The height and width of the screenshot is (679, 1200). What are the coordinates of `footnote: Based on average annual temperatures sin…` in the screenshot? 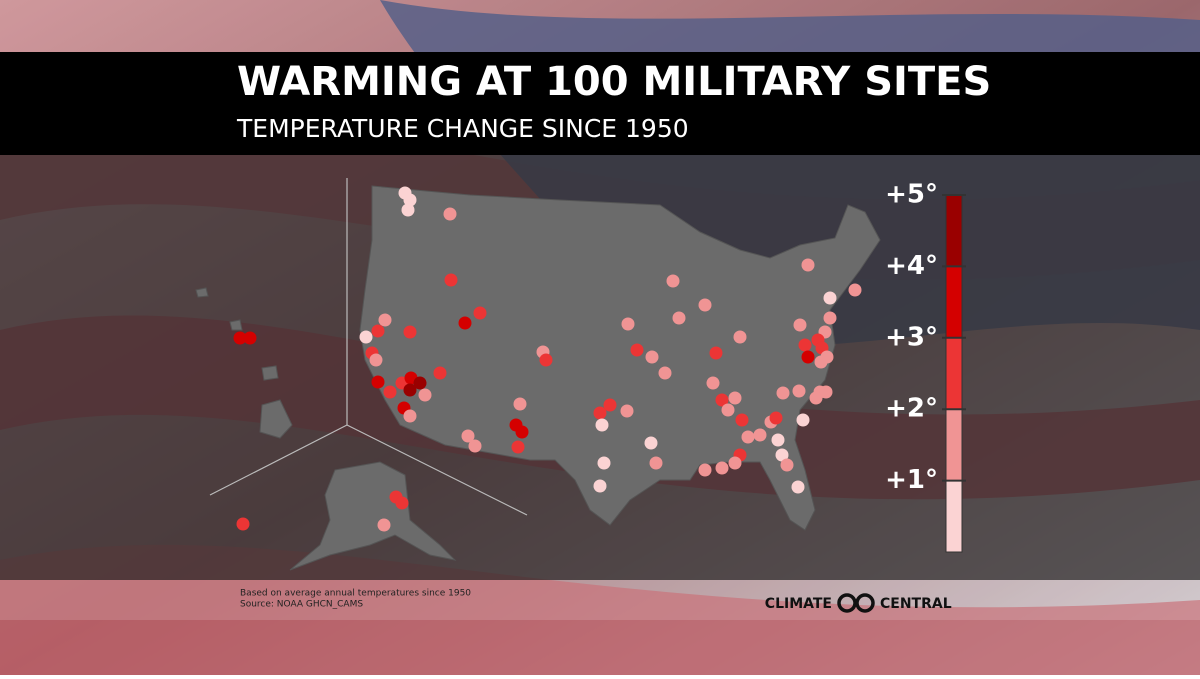 It's located at (355, 594).